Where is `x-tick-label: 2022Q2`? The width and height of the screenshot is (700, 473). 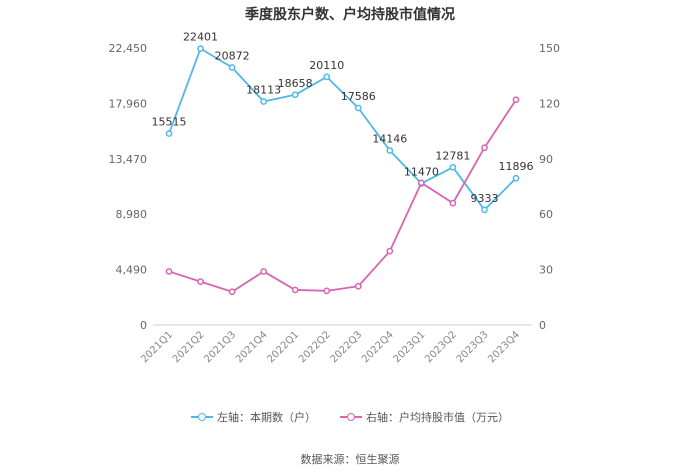
x-tick-label: 2022Q2 is located at coordinates (315, 347).